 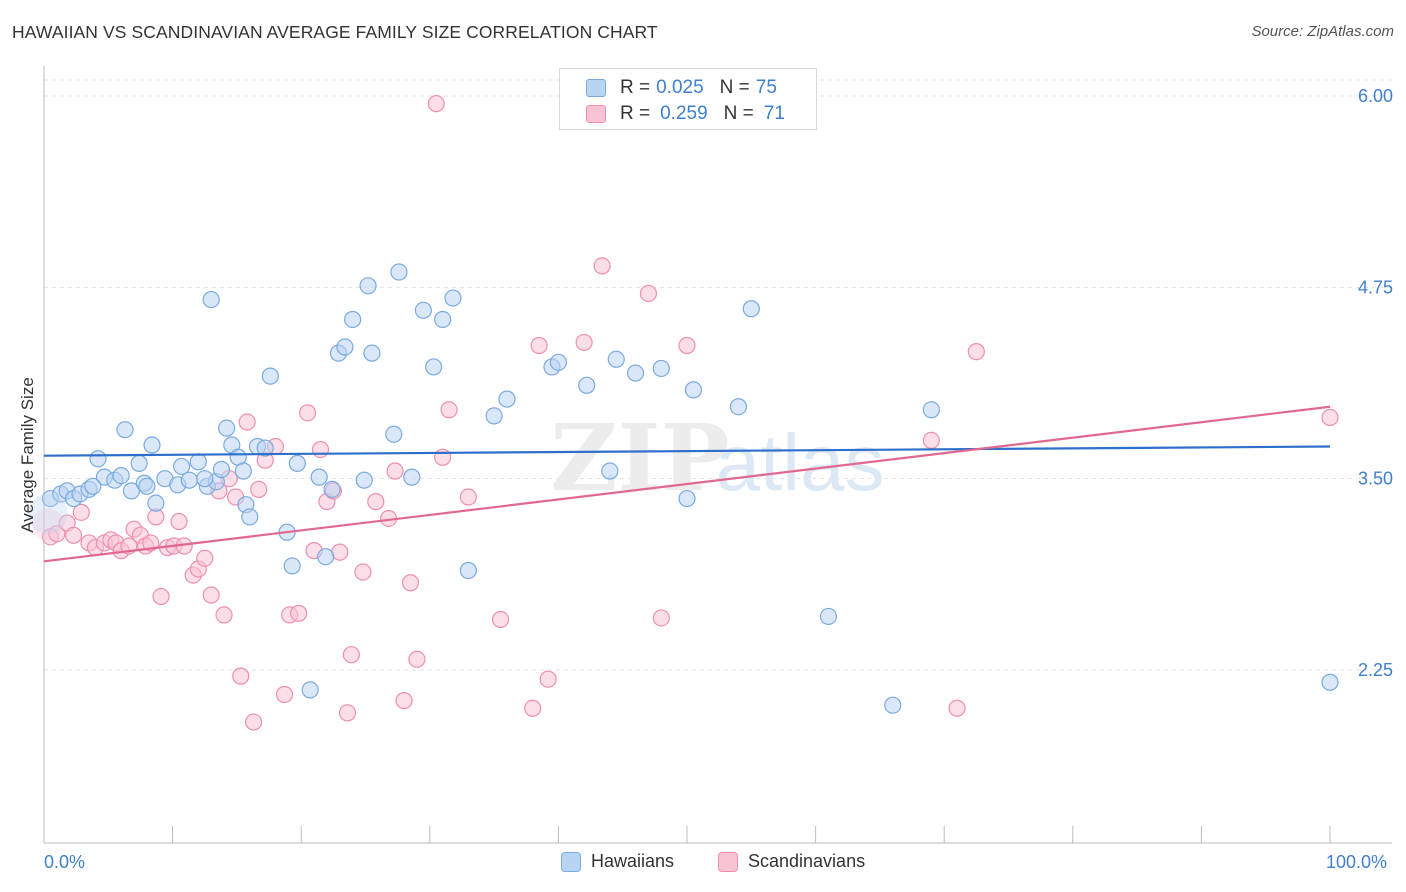 I want to click on y-tick-label: 2.25, so click(x=1375, y=670).